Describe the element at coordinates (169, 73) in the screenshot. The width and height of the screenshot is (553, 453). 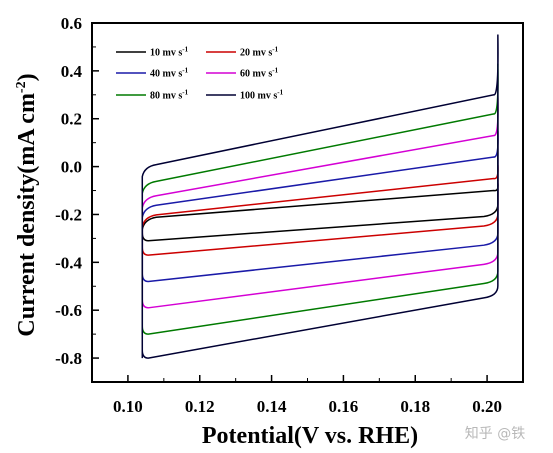
I see `legend-label-40: 40 mv s-1` at that location.